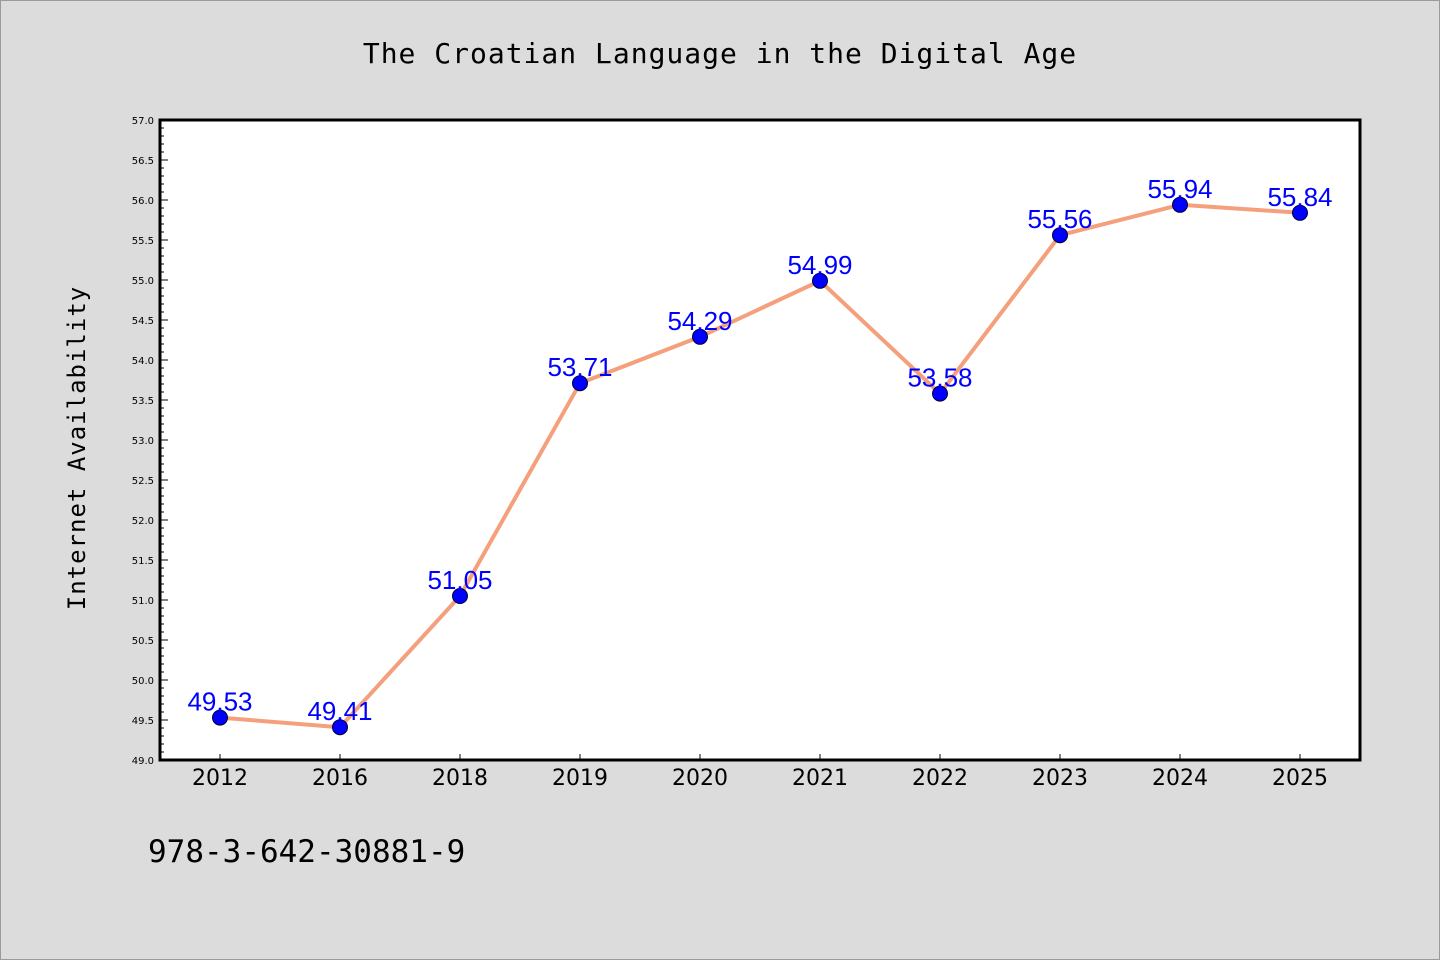  Describe the element at coordinates (143, 561) in the screenshot. I see `y-tick-label: 51.5` at that location.